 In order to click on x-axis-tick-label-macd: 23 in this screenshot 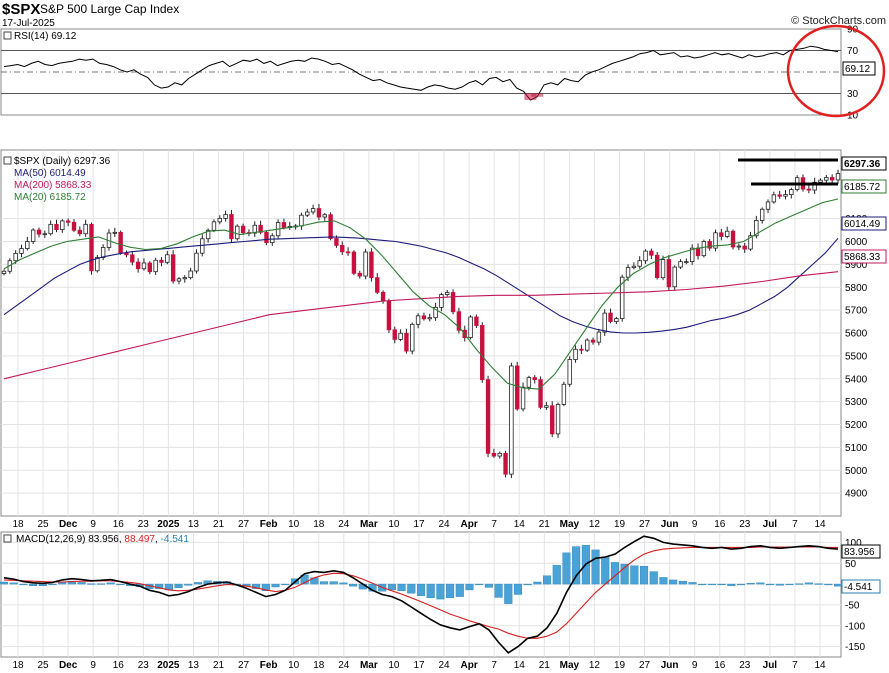, I will do `click(144, 665)`.